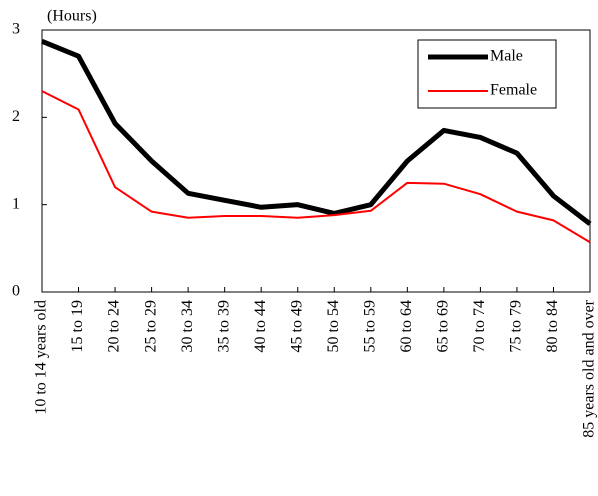  Describe the element at coordinates (513, 90) in the screenshot. I see `legend-label: Female` at that location.